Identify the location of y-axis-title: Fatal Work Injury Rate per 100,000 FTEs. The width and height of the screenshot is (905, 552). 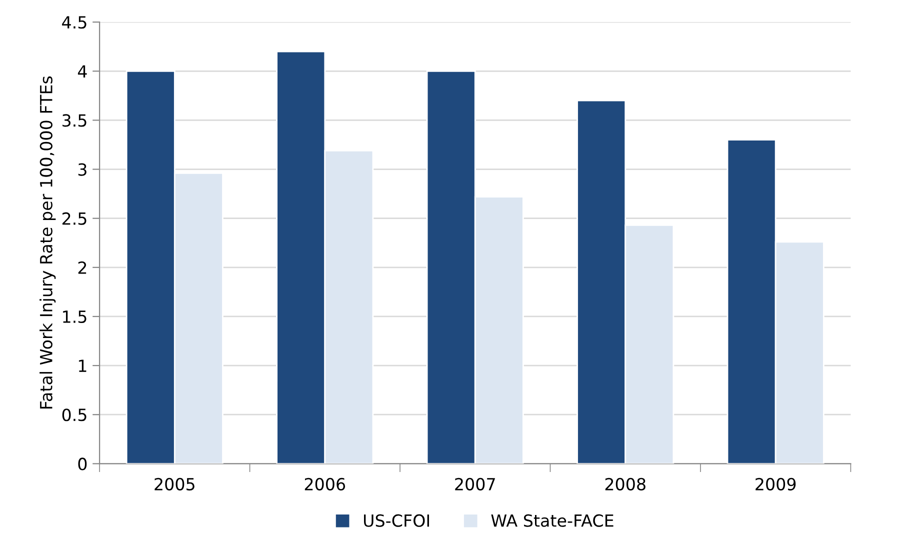
(48, 242).